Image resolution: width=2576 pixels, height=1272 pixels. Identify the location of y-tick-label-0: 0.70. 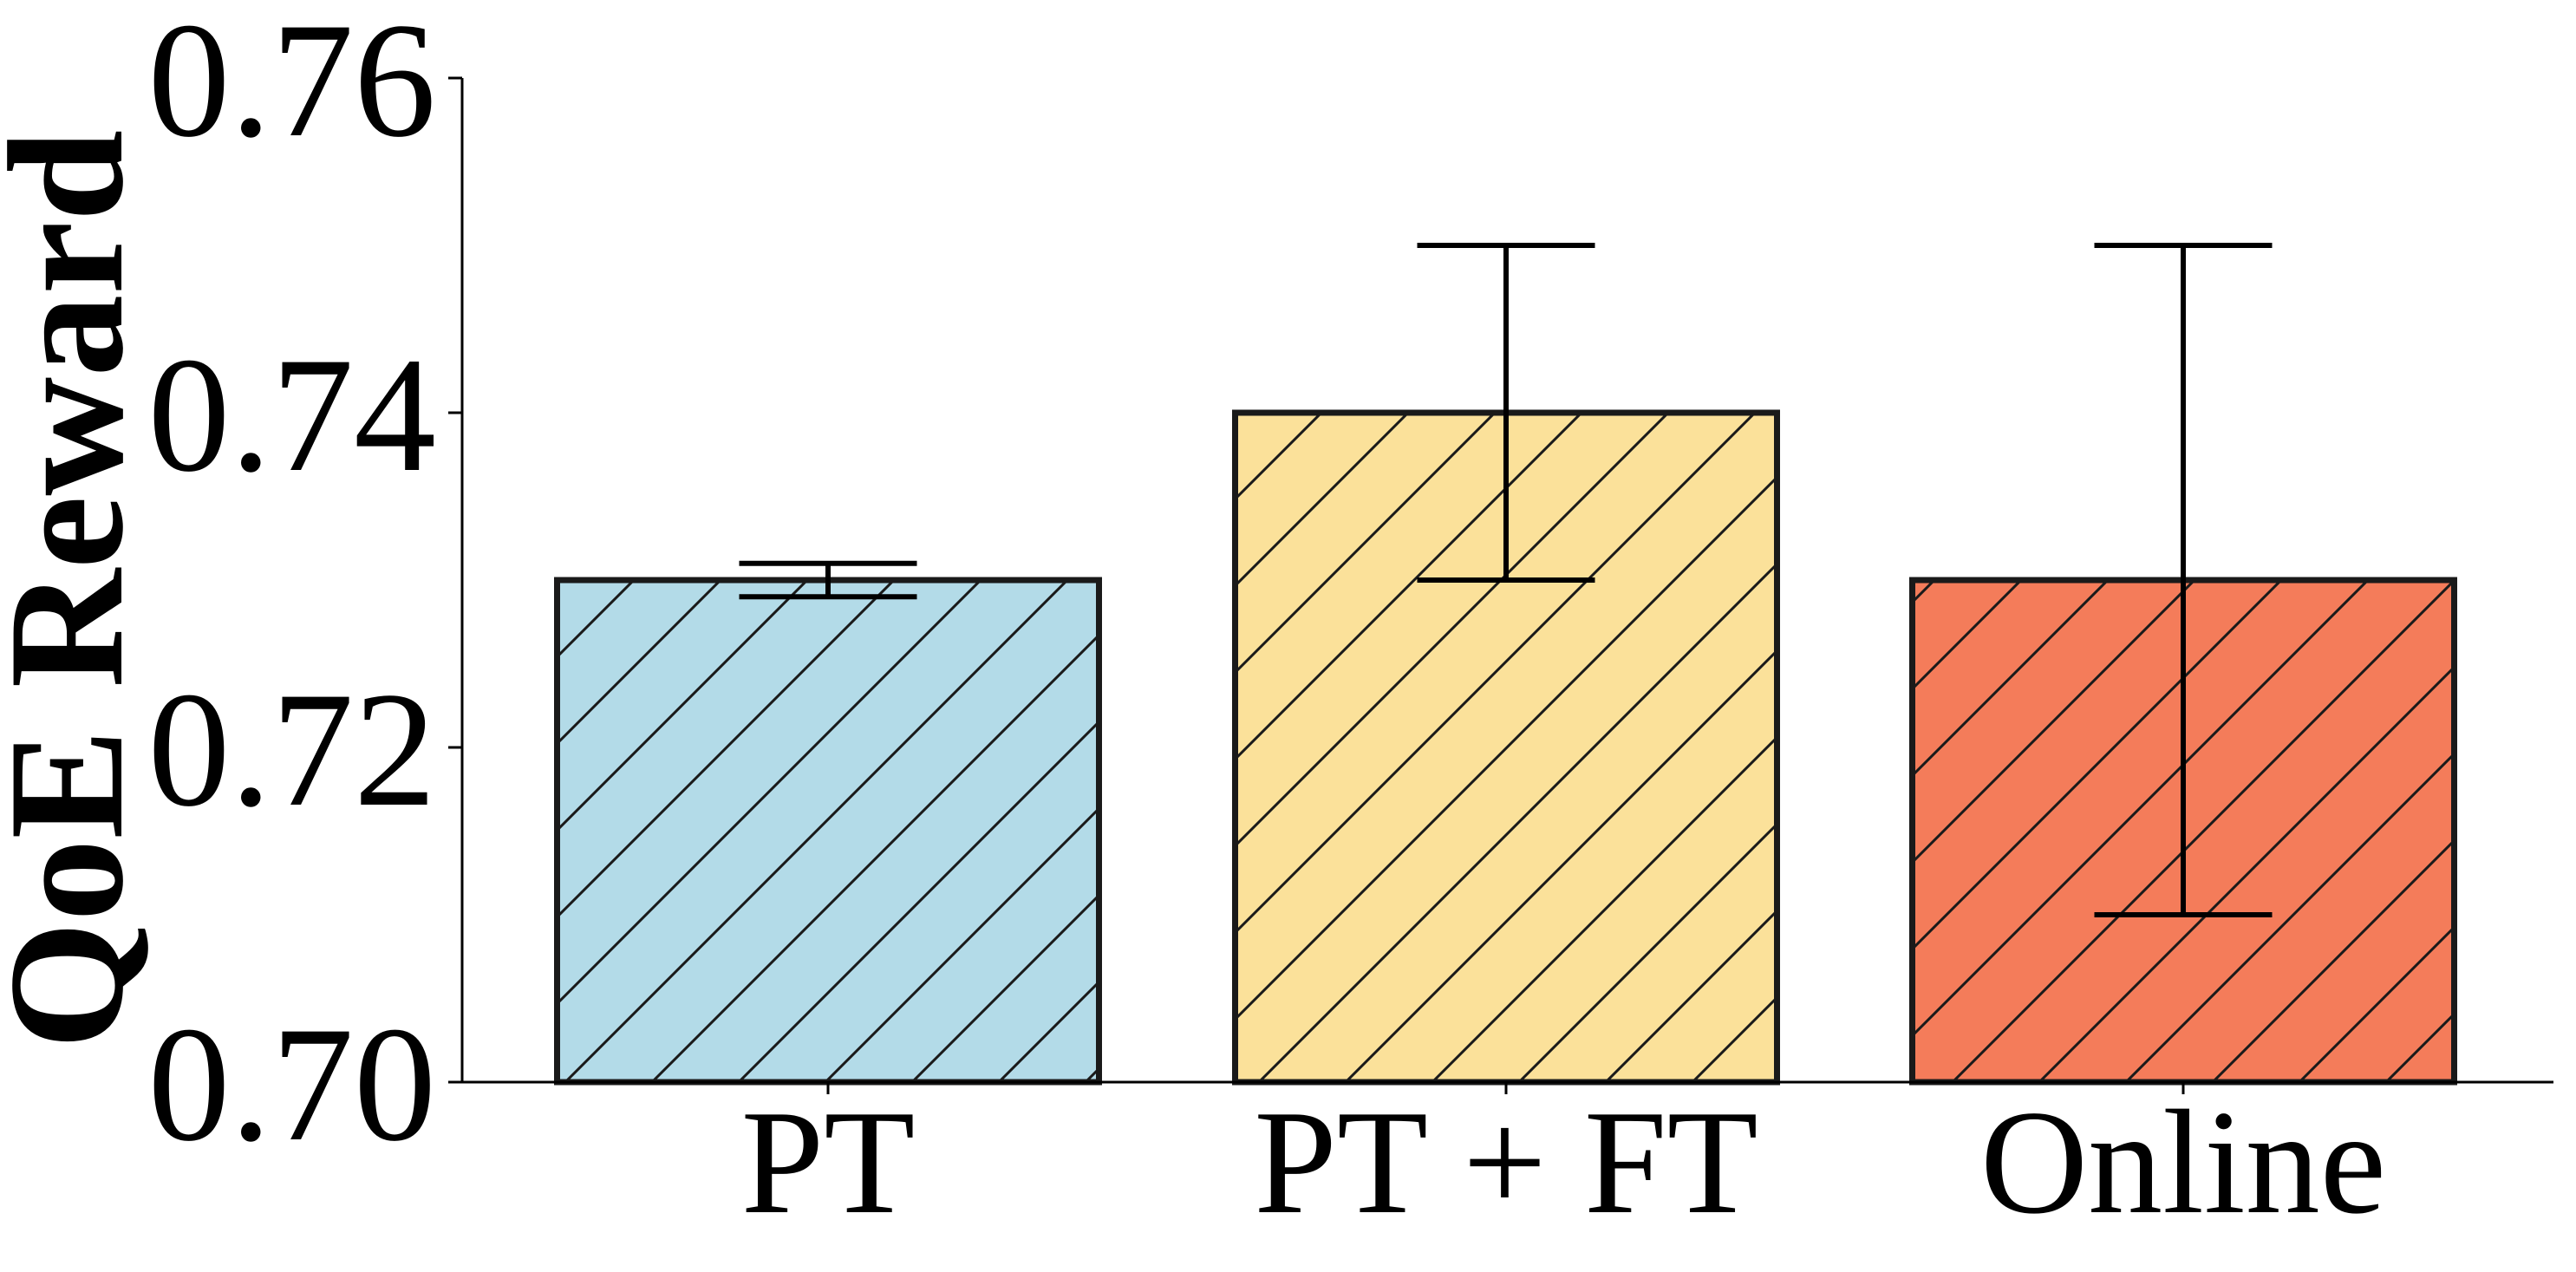
(292, 1085).